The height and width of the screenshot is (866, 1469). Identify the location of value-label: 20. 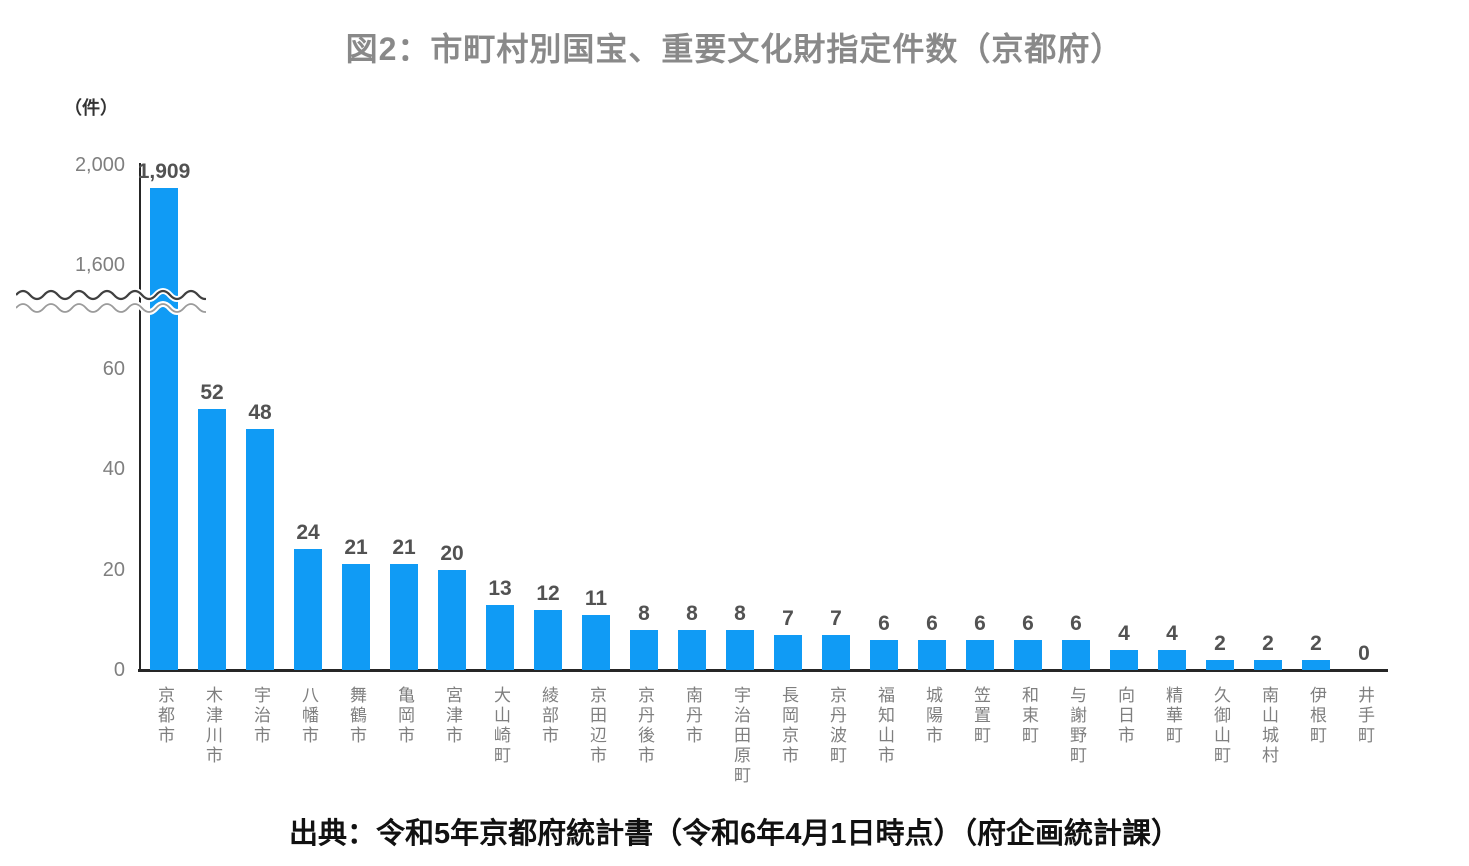
(452, 553).